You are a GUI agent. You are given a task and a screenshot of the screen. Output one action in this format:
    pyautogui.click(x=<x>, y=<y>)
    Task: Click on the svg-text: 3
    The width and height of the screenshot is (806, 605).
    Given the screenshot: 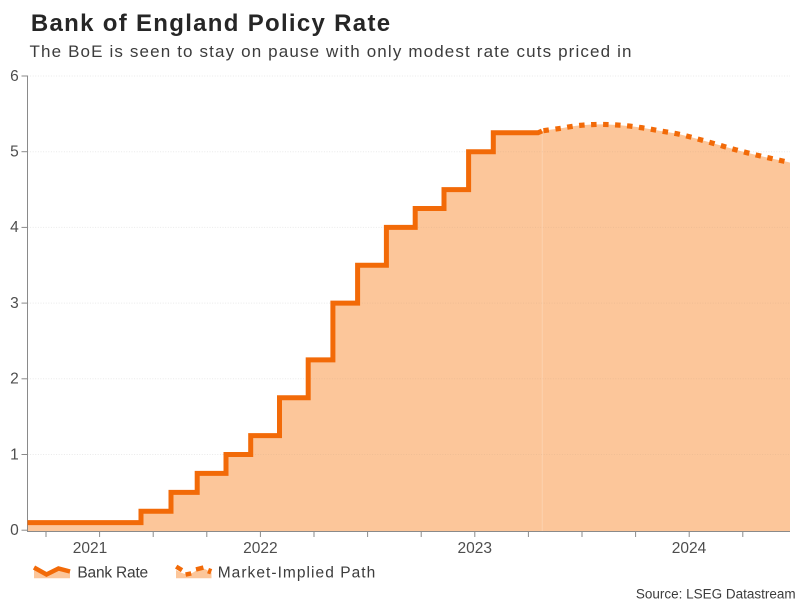 What is the action you would take?
    pyautogui.click(x=14, y=303)
    